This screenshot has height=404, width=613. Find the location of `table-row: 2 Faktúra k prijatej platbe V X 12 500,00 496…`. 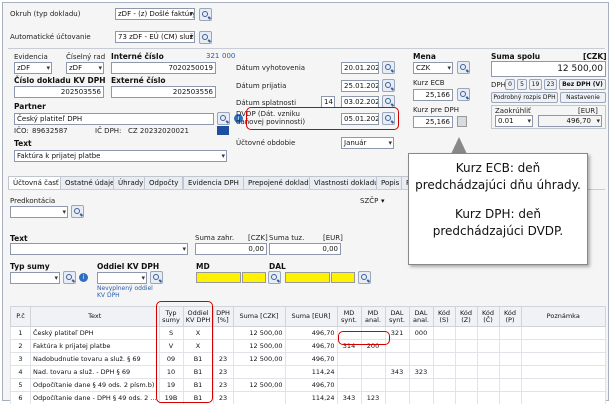

table-row: 2 Faktúra k prijatej platbe V X 12 500,00 496… is located at coordinates (308, 346).